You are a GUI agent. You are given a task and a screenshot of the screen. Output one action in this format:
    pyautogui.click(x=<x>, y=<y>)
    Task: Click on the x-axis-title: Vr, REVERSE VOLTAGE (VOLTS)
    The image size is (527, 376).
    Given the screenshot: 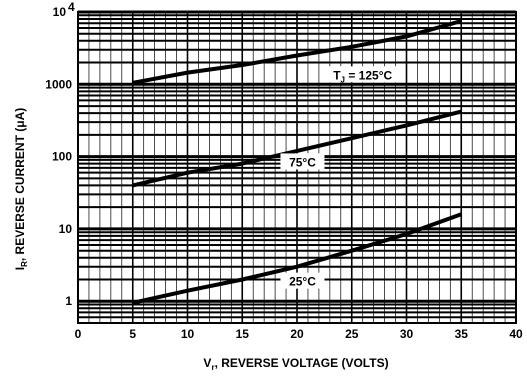 What is the action you would take?
    pyautogui.click(x=295, y=364)
    